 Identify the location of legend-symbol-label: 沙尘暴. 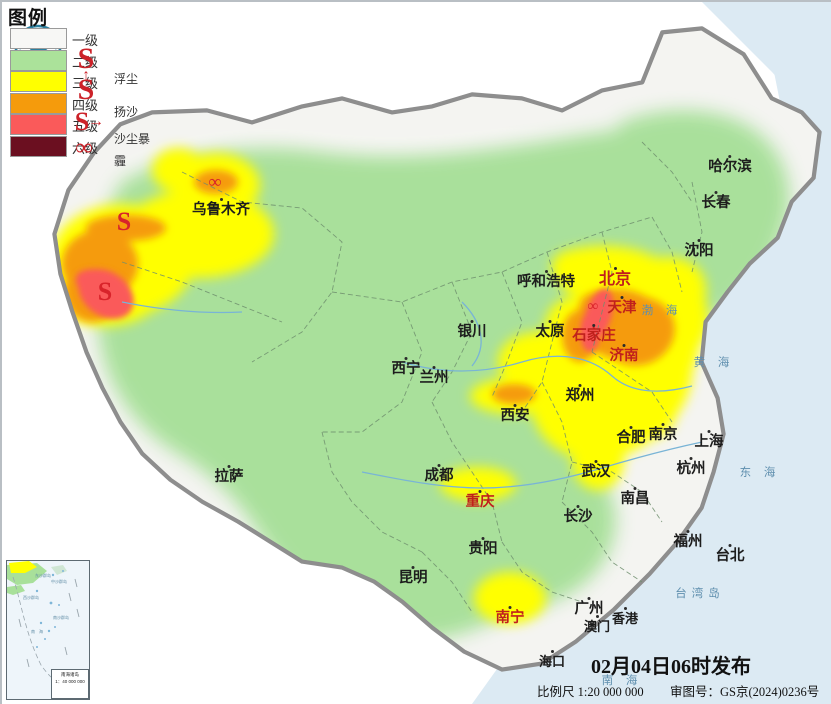
(132, 139).